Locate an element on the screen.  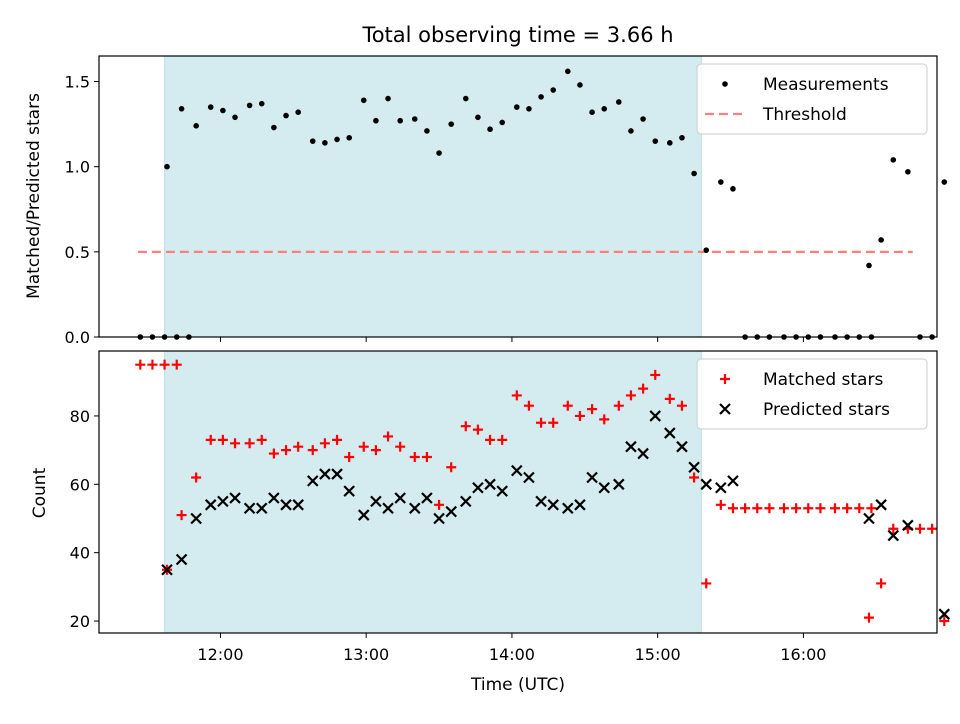
legend-box is located at coordinates (812, 394).